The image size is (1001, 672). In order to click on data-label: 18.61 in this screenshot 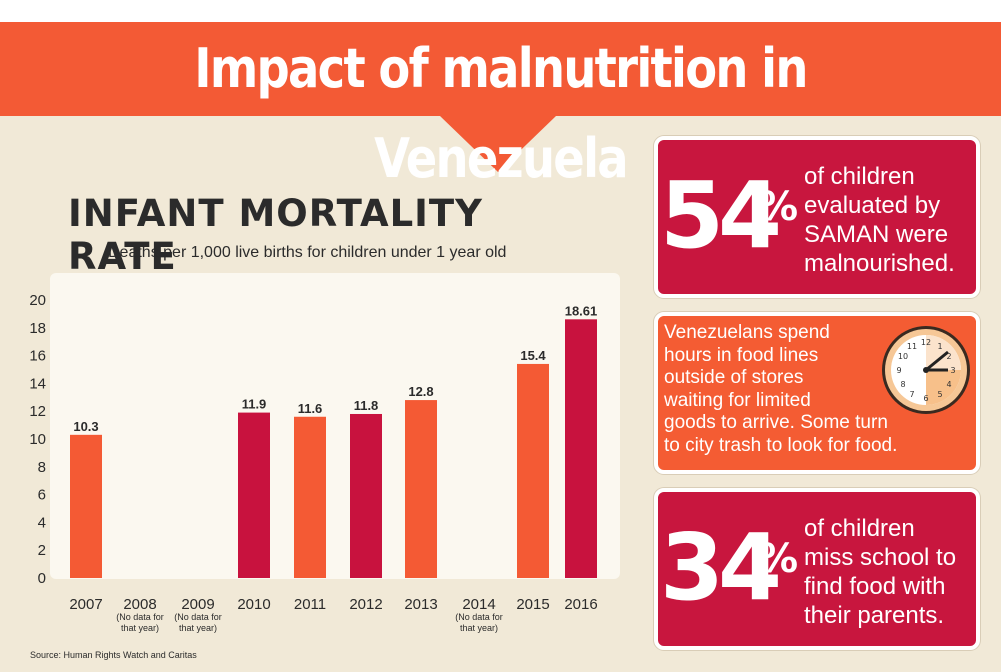, I will do `click(581, 310)`.